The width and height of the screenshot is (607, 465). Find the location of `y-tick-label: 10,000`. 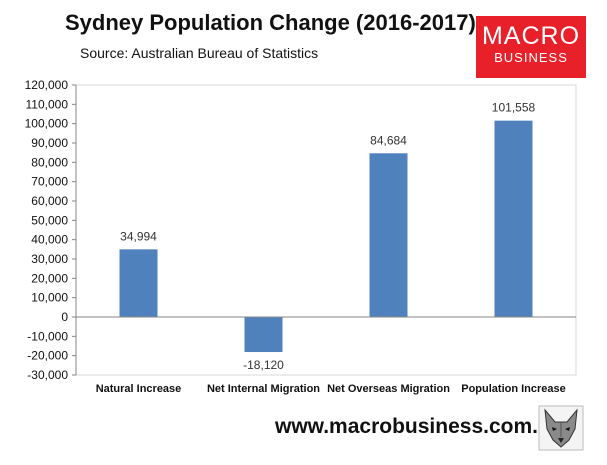

y-tick-label: 10,000 is located at coordinates (49, 298).